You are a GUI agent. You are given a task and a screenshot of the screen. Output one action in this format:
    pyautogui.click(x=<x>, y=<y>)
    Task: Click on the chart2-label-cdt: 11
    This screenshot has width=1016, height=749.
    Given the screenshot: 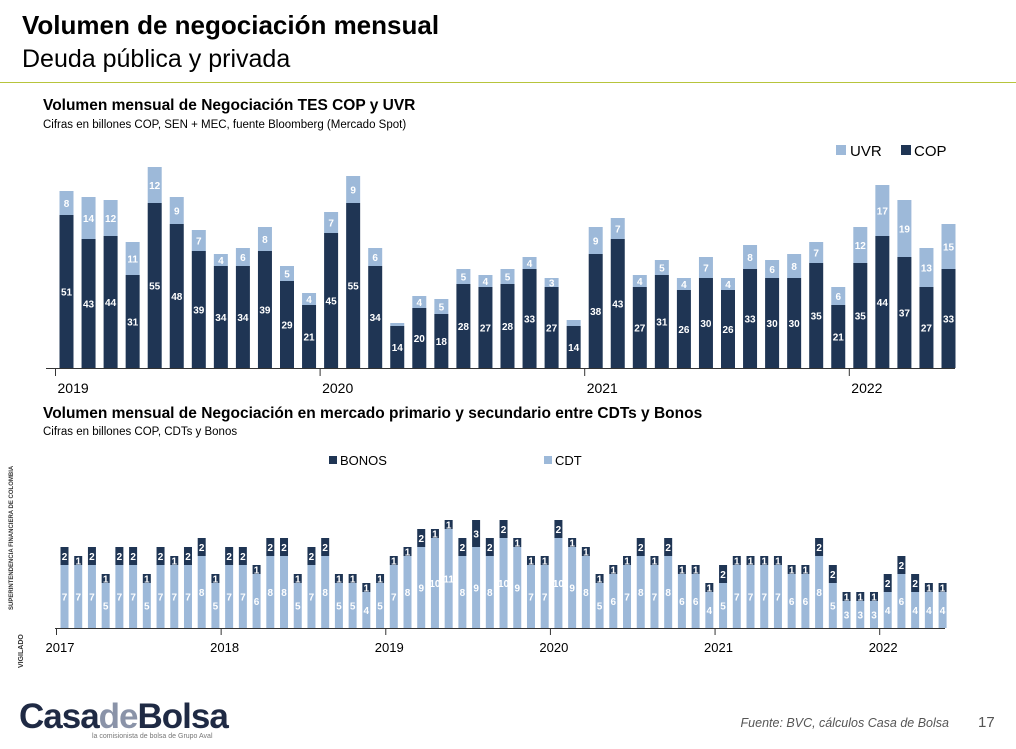 What is the action you would take?
    pyautogui.click(x=448, y=580)
    